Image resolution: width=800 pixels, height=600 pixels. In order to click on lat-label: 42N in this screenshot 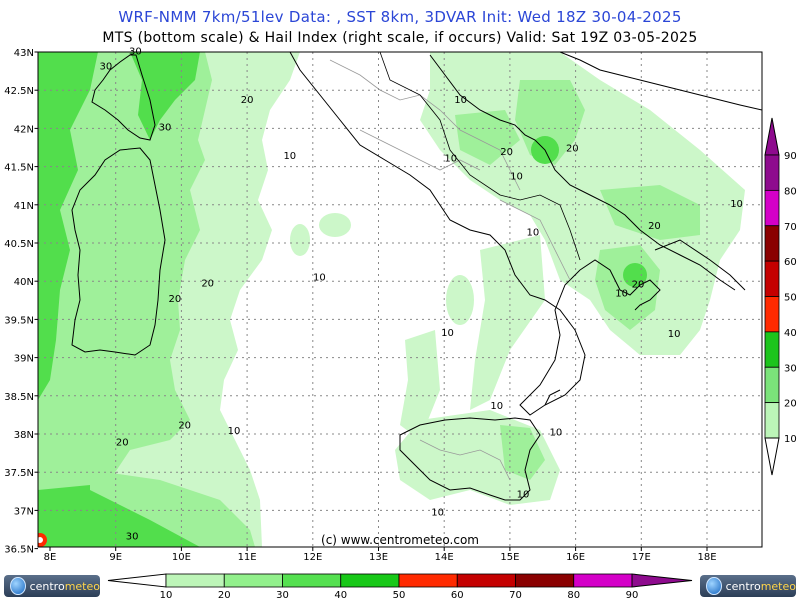, I will do `click(24, 129)`.